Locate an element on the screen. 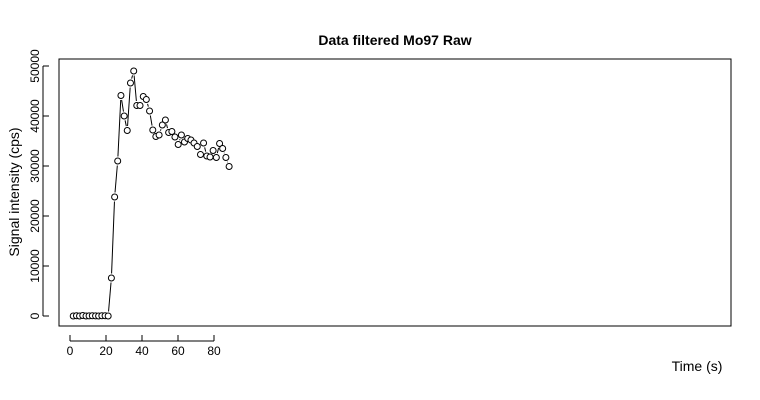 This screenshot has height=400, width=760. y-tick-label: 10000 is located at coordinates (35, 266).